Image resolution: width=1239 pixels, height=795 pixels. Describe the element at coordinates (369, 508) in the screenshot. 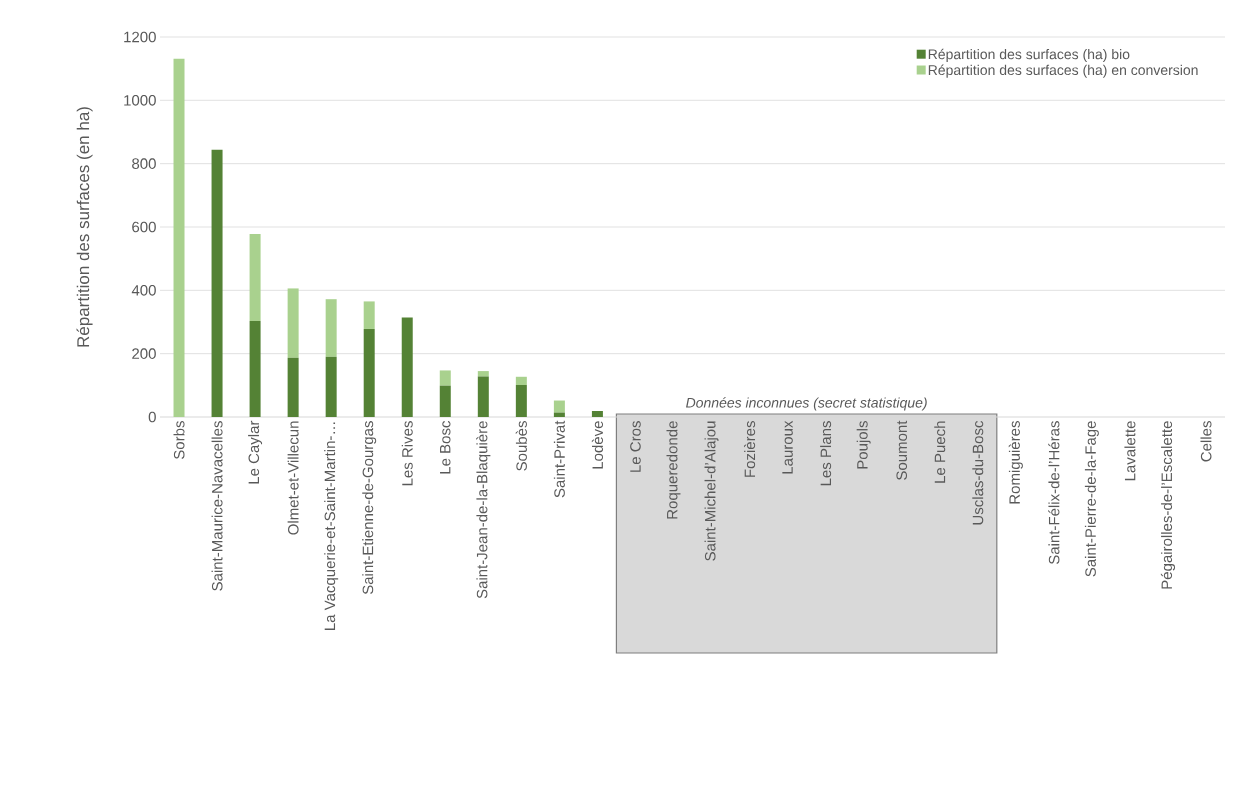

I see `x-tick-label: Saint-Etienne-de-Gourgas` at that location.